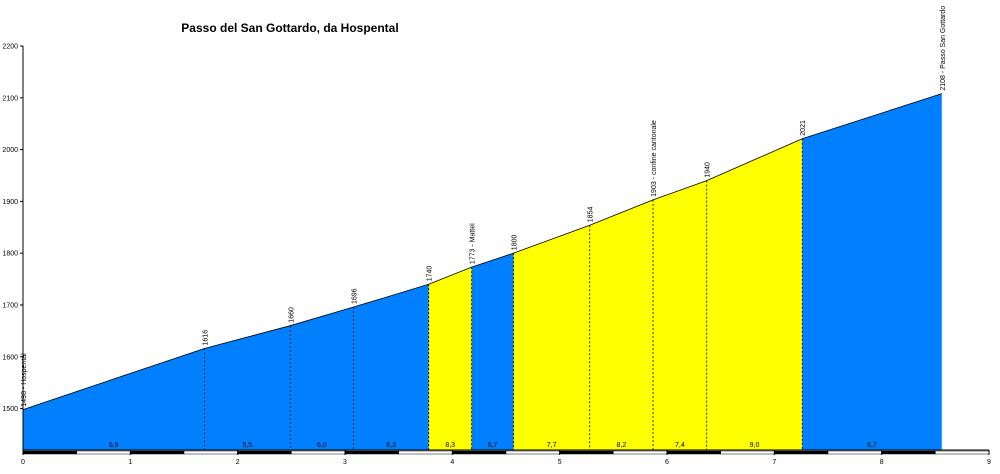  Describe the element at coordinates (247, 445) in the screenshot. I see `gradient-label-1: 5,5` at that location.